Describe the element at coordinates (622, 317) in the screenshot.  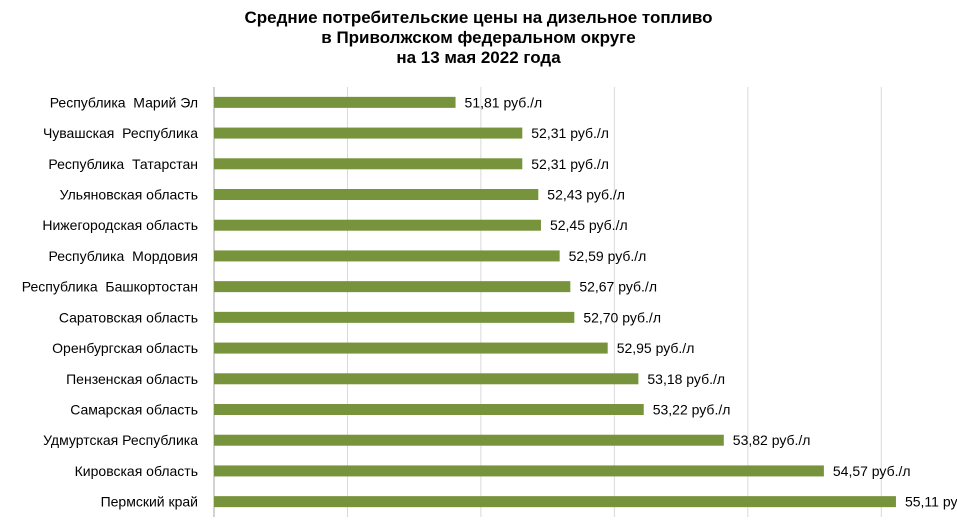
I see `data-label: 52,70 руб./л` at that location.